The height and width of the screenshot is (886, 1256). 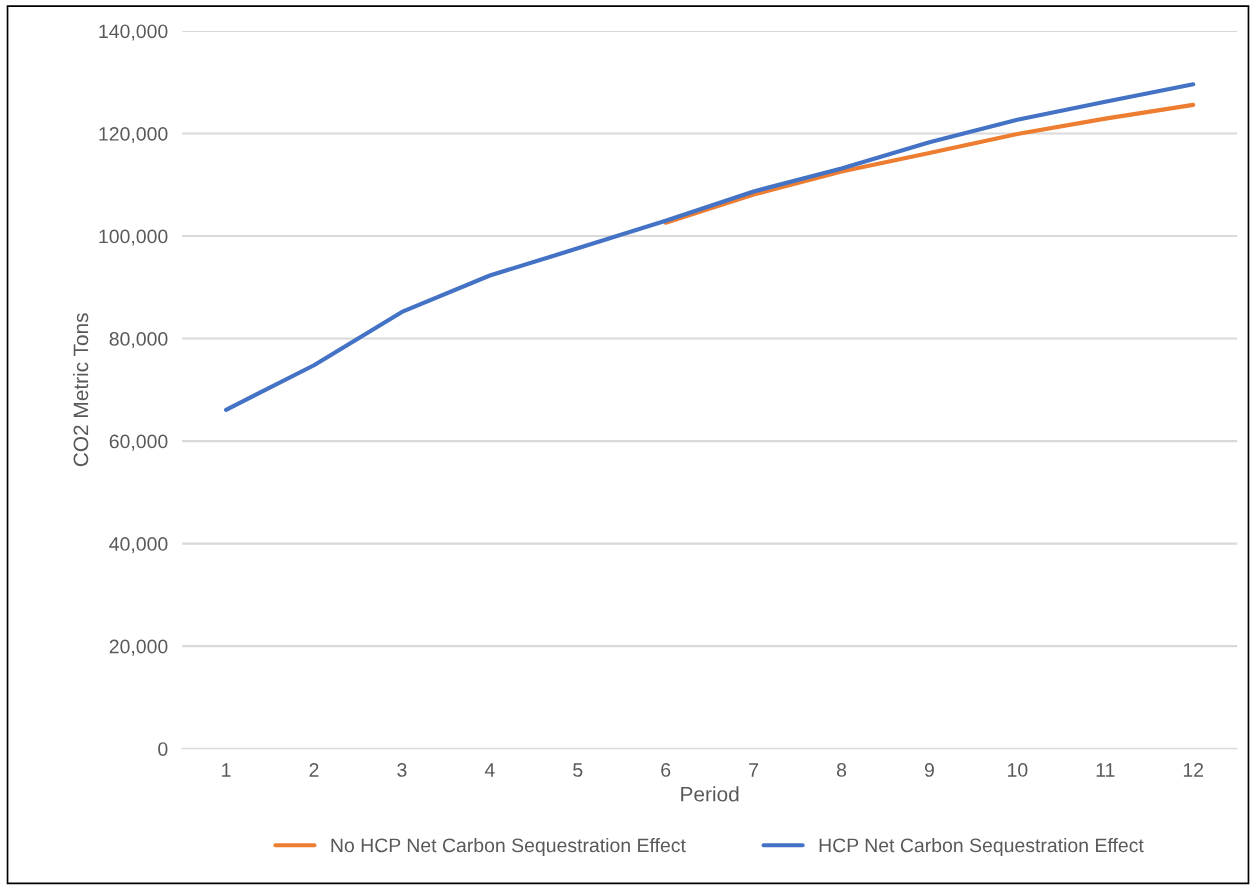 I want to click on x-tick-label: 5, so click(x=578, y=770).